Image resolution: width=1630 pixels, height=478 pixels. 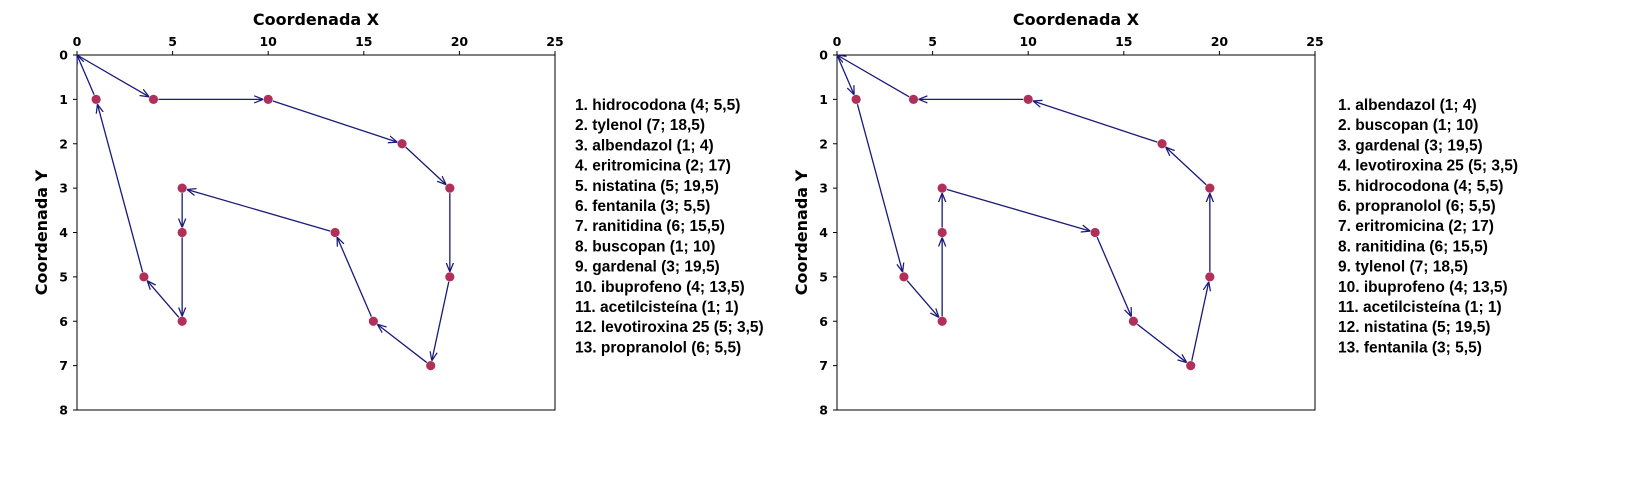 What do you see at coordinates (1407, 105) in the screenshot?
I see `legend-item: 1. albendazol (1; 4)` at bounding box center [1407, 105].